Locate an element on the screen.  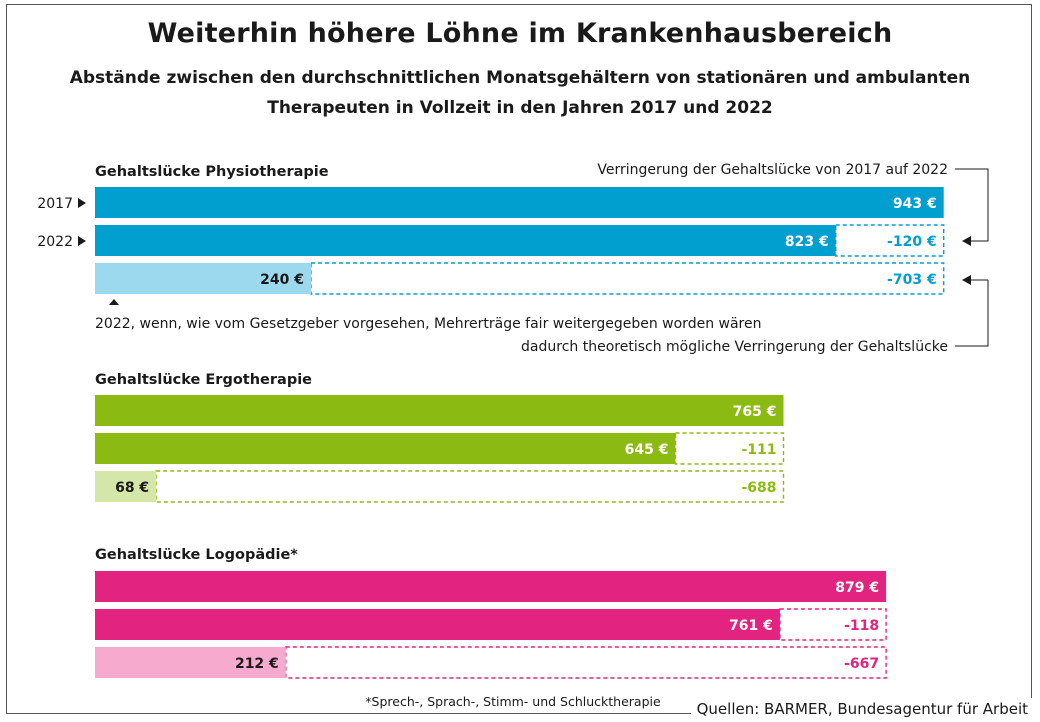
annotation-2022-up-arrow is located at coordinates (114, 302).